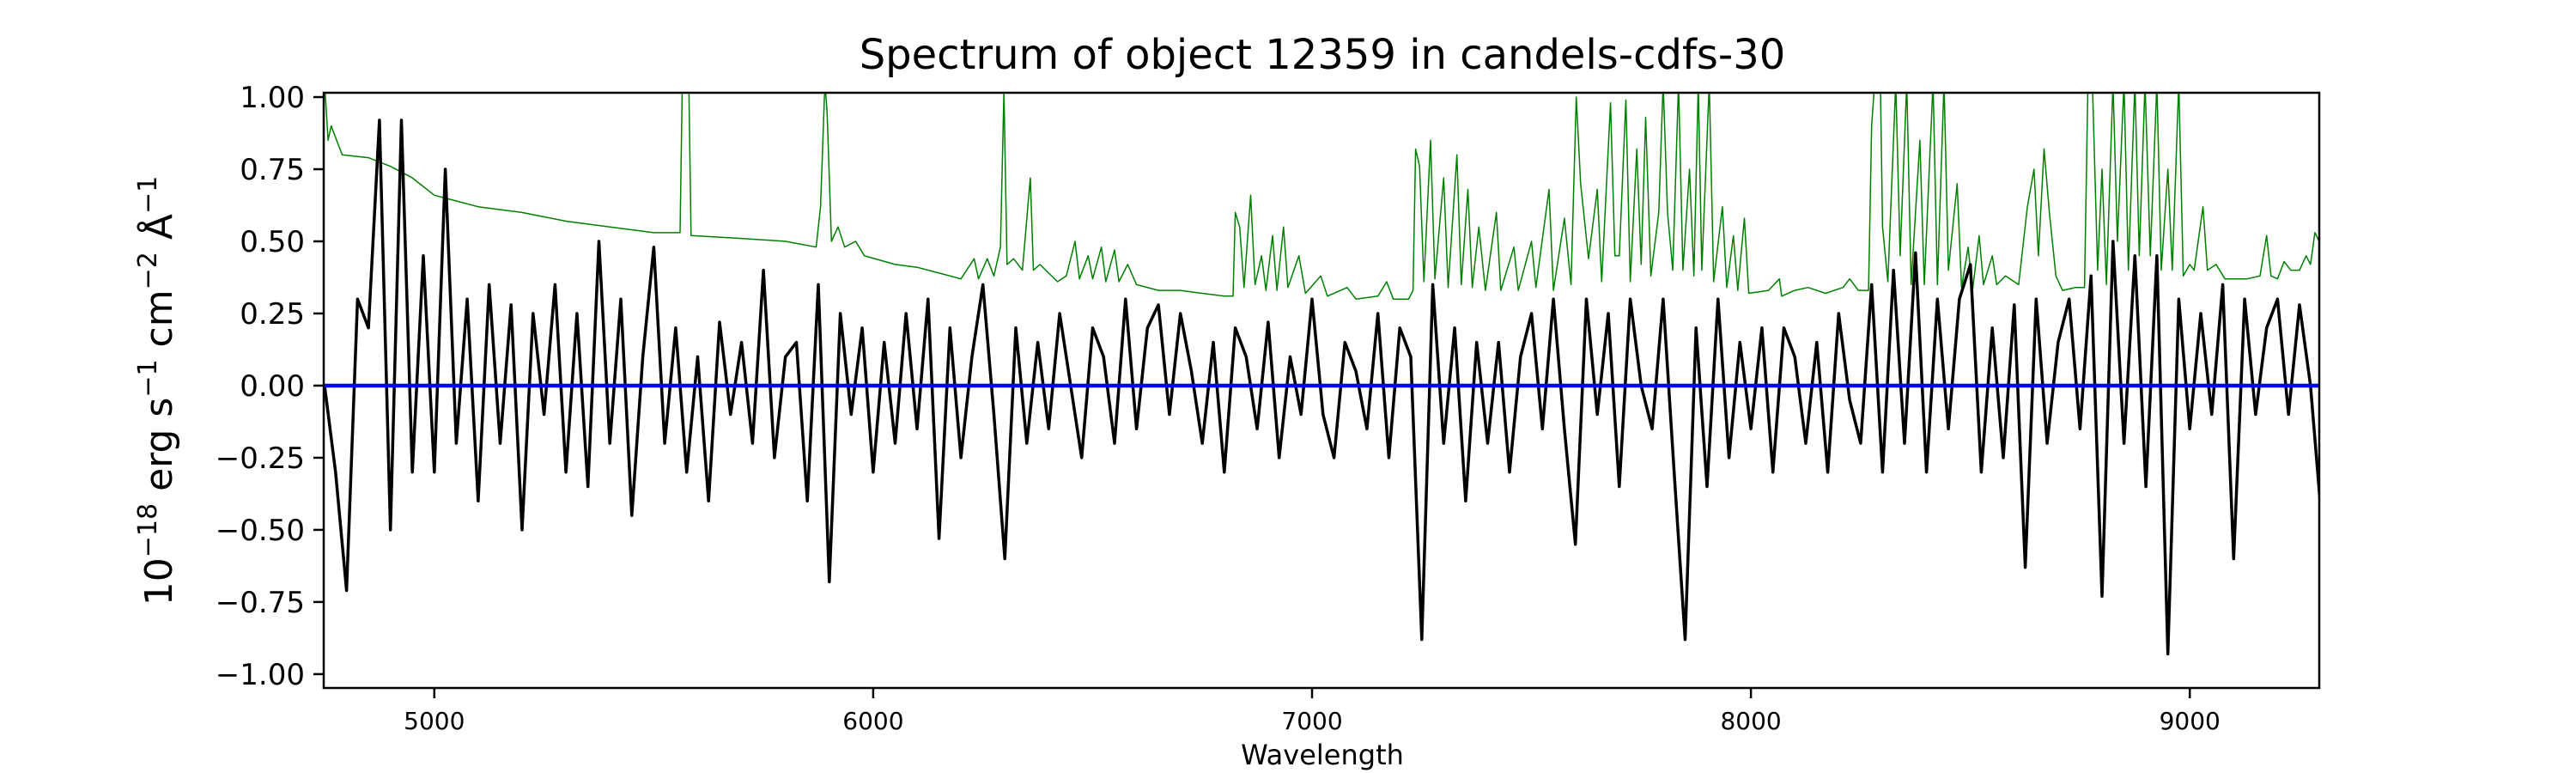 This screenshot has width=2576, height=773. I want to click on y-tick-label: 0.75, so click(272, 170).